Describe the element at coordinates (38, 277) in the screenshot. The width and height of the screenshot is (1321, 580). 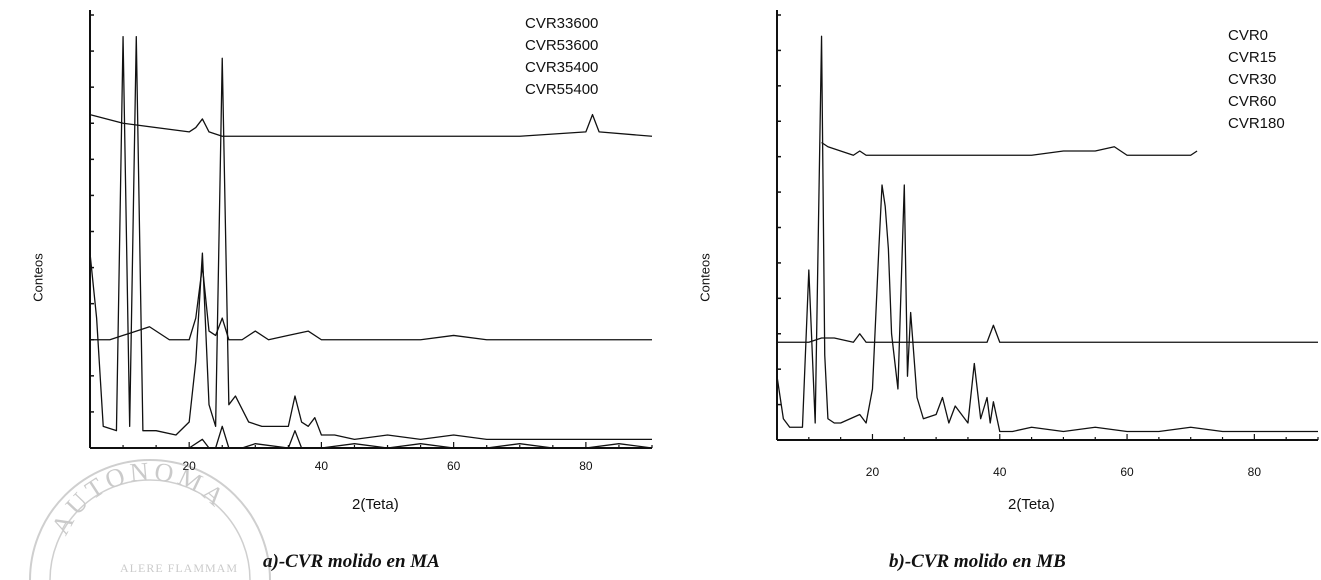
I see `chart-a-y-axis-label: Conteos` at that location.